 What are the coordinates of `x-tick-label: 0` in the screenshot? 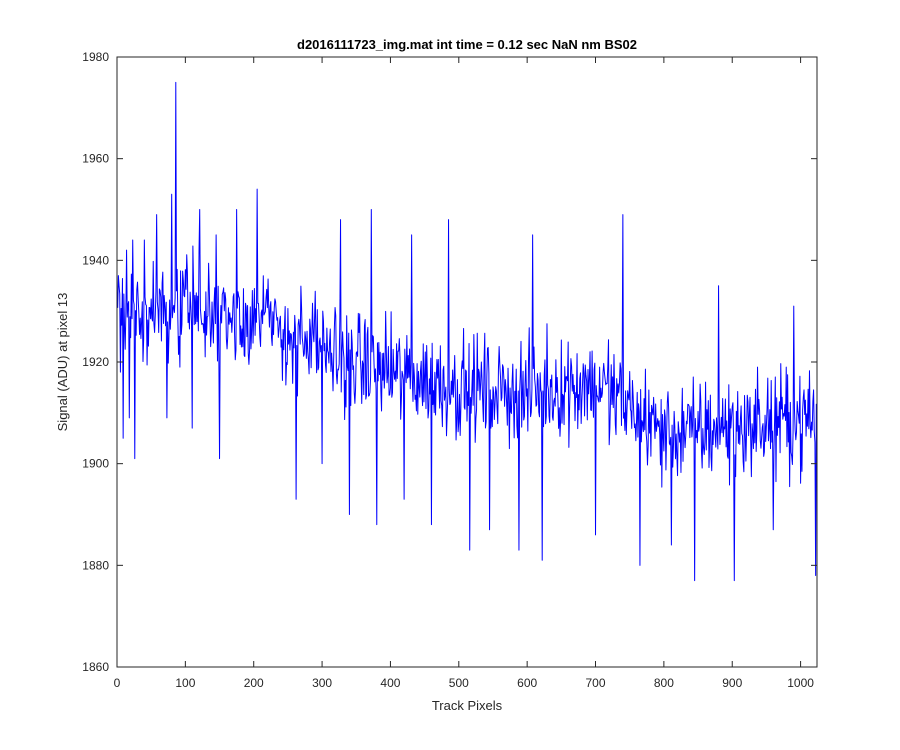 It's located at (117, 683).